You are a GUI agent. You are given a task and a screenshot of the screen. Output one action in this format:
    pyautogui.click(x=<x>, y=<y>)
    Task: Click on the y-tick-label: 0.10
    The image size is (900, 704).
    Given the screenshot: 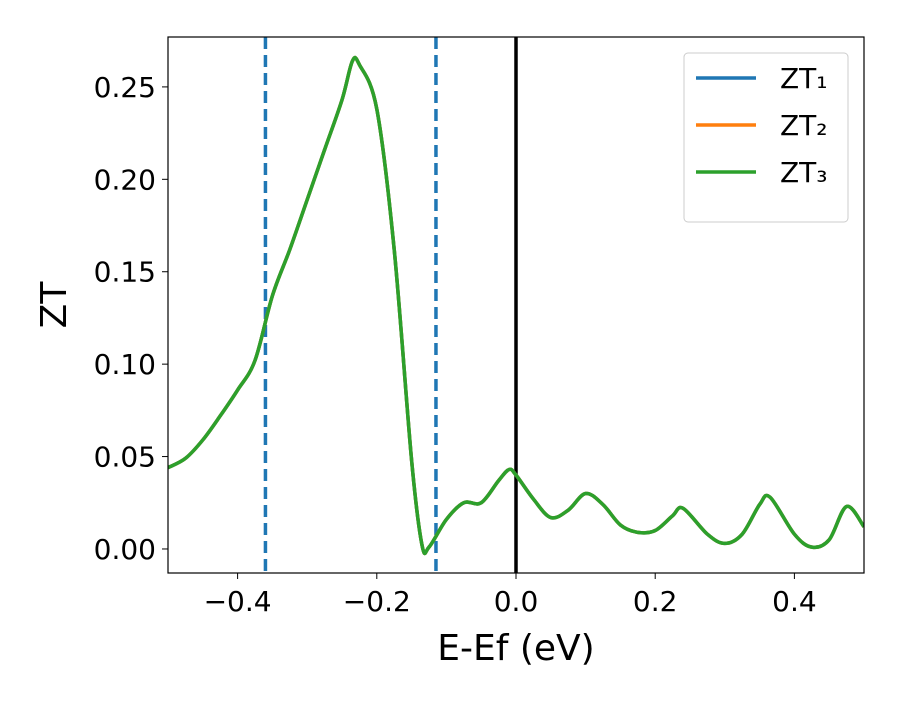 What is the action you would take?
    pyautogui.click(x=125, y=364)
    